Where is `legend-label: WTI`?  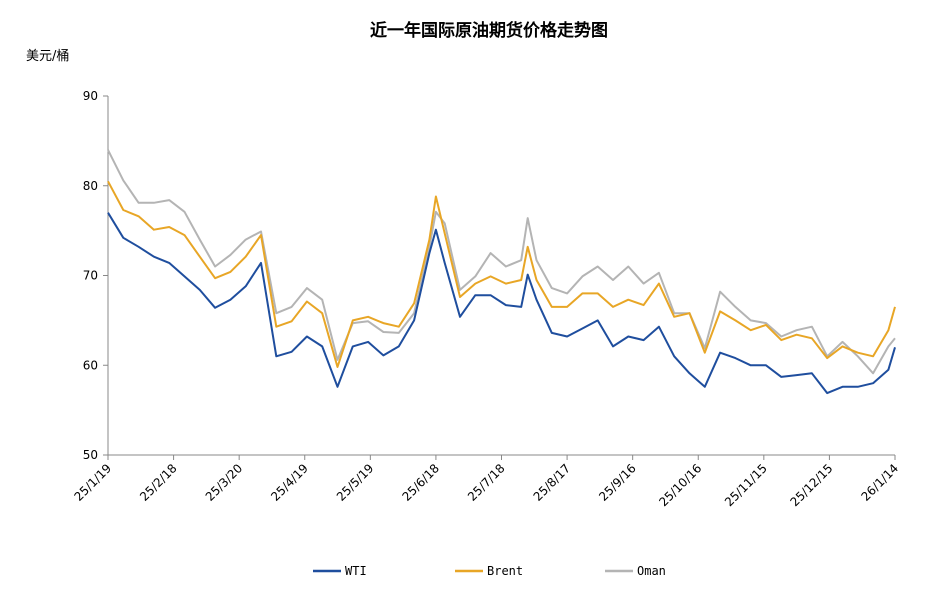 legend-label: WTI is located at coordinates (356, 571).